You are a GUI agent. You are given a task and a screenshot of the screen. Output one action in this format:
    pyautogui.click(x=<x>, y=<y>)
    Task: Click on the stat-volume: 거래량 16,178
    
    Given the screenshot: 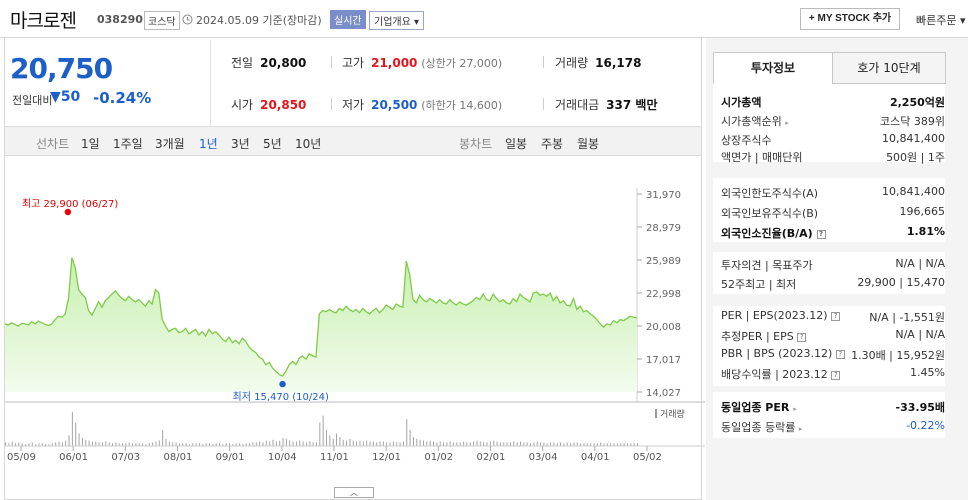 What is the action you would take?
    pyautogui.click(x=598, y=63)
    